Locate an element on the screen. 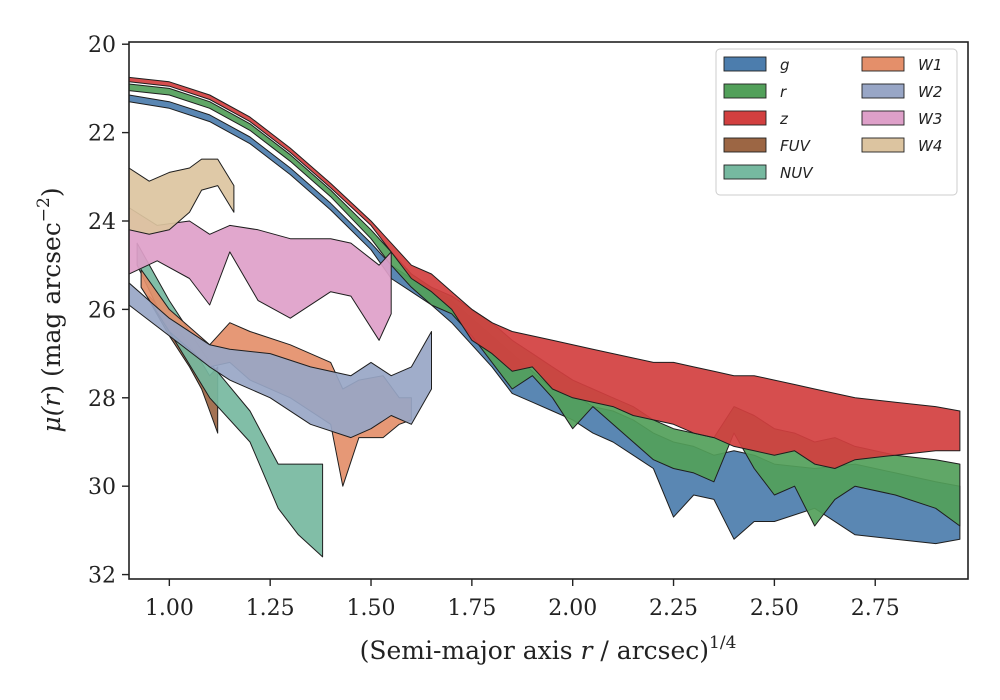  y-axis: 20 22 24 26 28 30 32 is located at coordinates (108, 311).